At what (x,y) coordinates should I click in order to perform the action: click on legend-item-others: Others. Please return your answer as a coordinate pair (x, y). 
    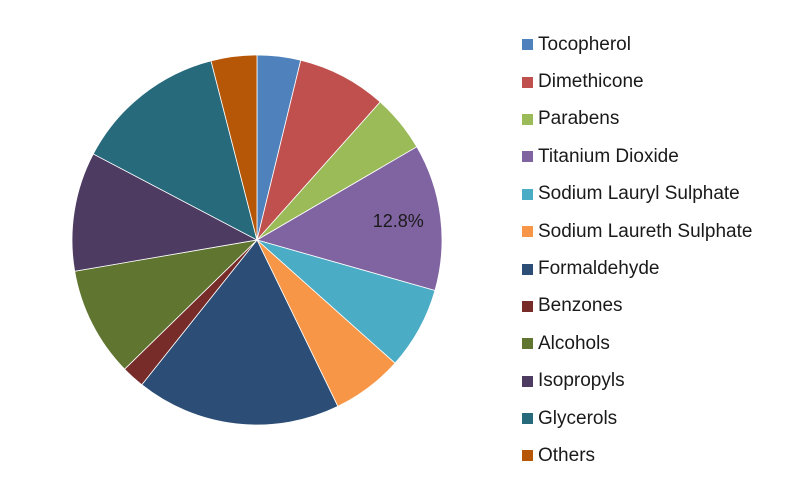
    Looking at the image, I should click on (637, 455).